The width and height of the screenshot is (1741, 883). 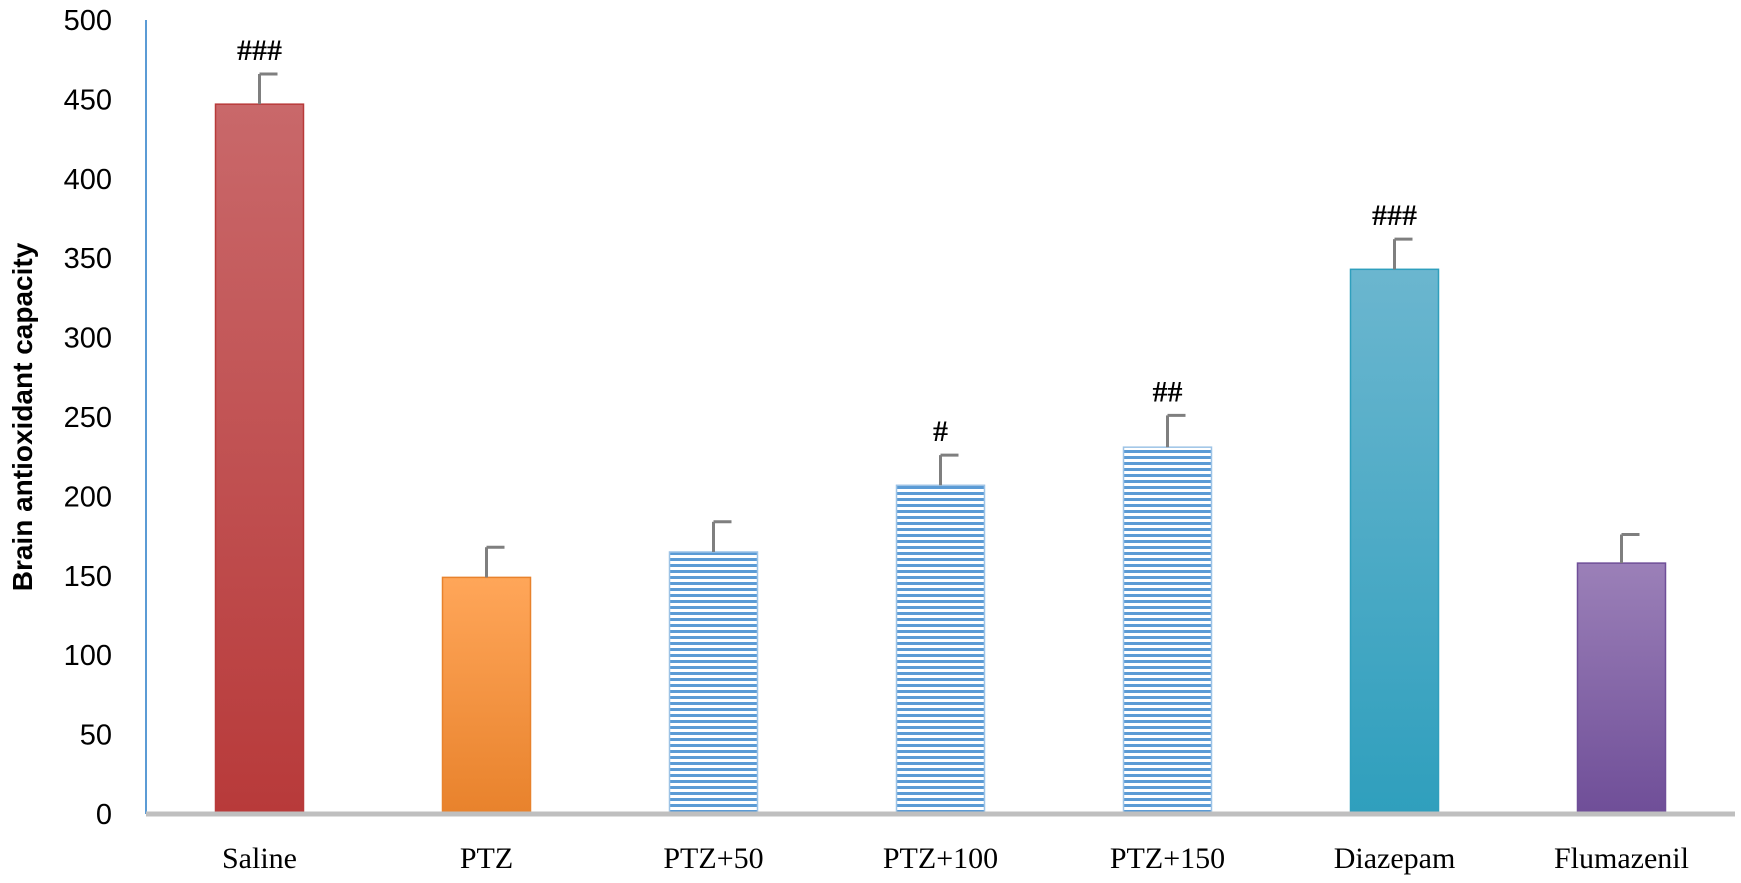 What do you see at coordinates (259, 858) in the screenshot?
I see `x-tick-label: Saline` at bounding box center [259, 858].